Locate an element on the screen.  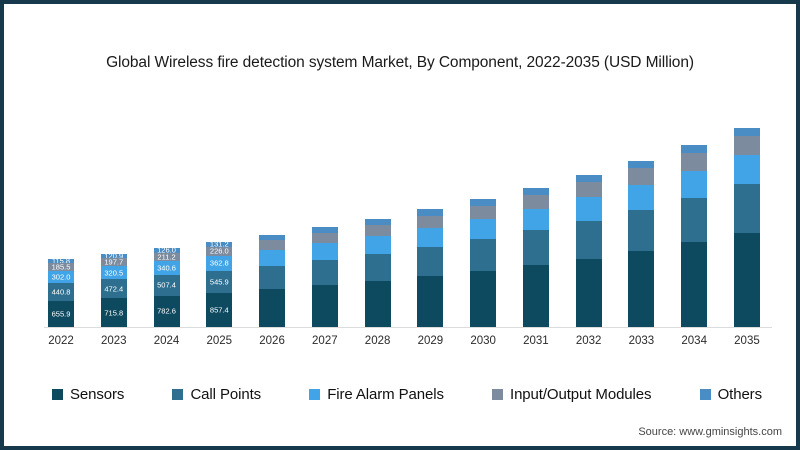
bar-segment: 857.4 is located at coordinates (219, 309).